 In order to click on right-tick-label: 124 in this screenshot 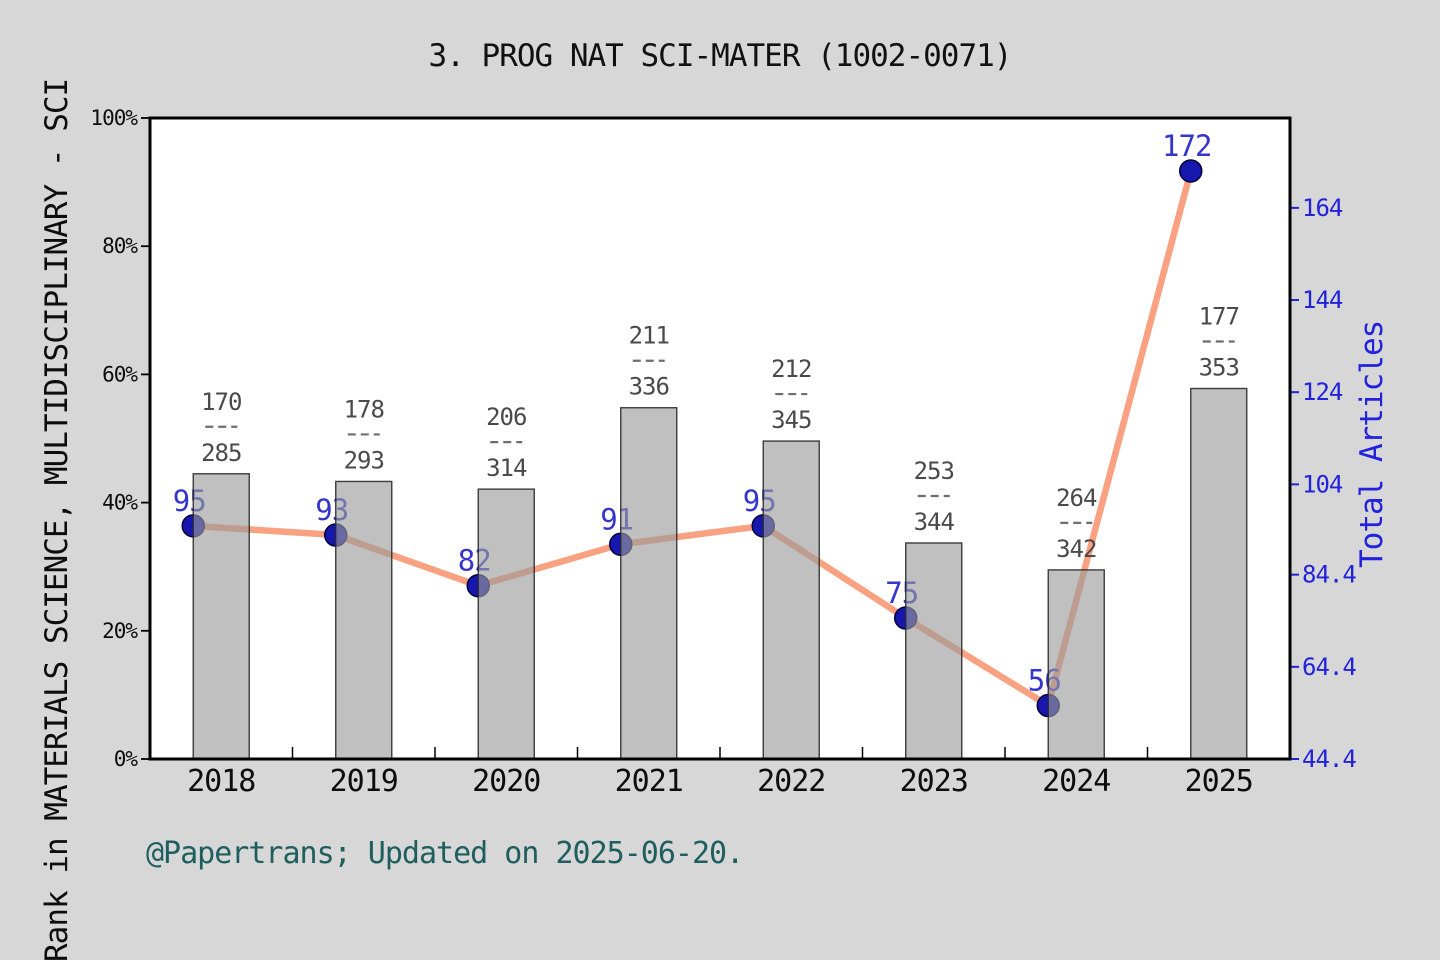, I will do `click(1322, 392)`.